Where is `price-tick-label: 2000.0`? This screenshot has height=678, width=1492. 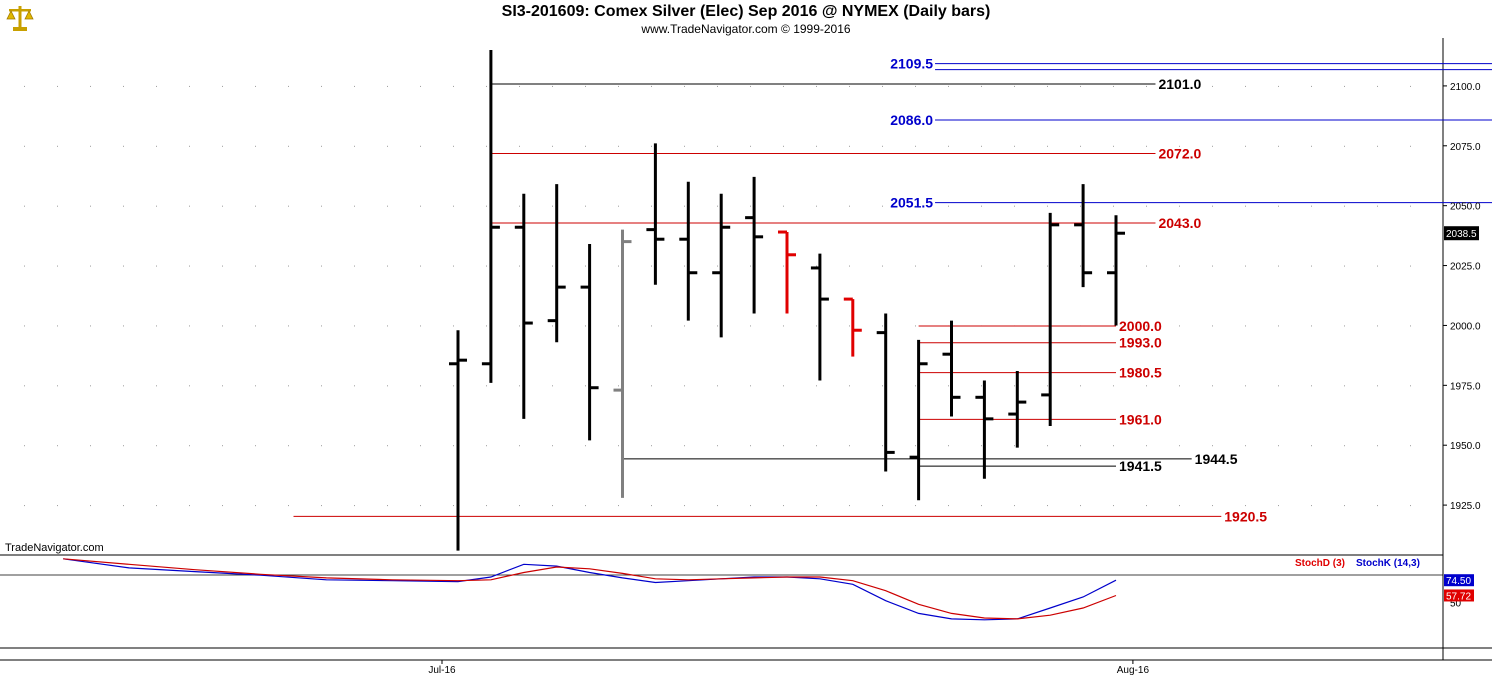
price-tick-label: 2000.0 is located at coordinates (1465, 326).